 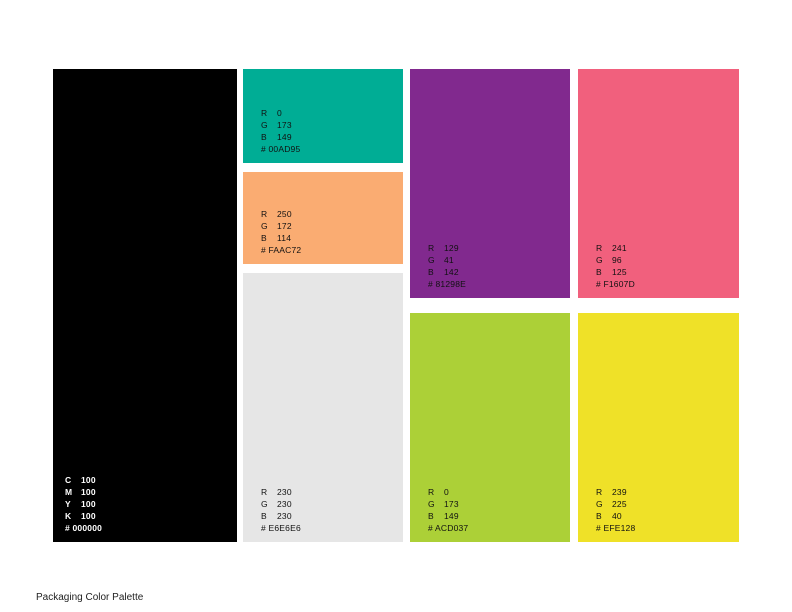 What do you see at coordinates (619, 248) in the screenshot?
I see `r-value: 241` at bounding box center [619, 248].